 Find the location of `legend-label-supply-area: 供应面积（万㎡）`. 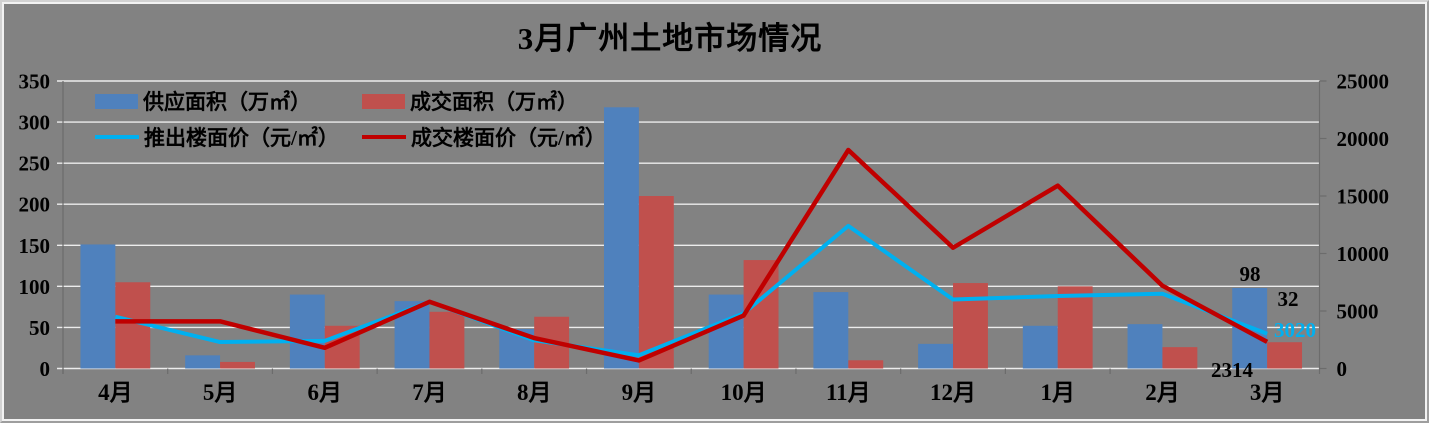

legend-label-supply-area: 供应面积（万㎡） is located at coordinates (227, 102).